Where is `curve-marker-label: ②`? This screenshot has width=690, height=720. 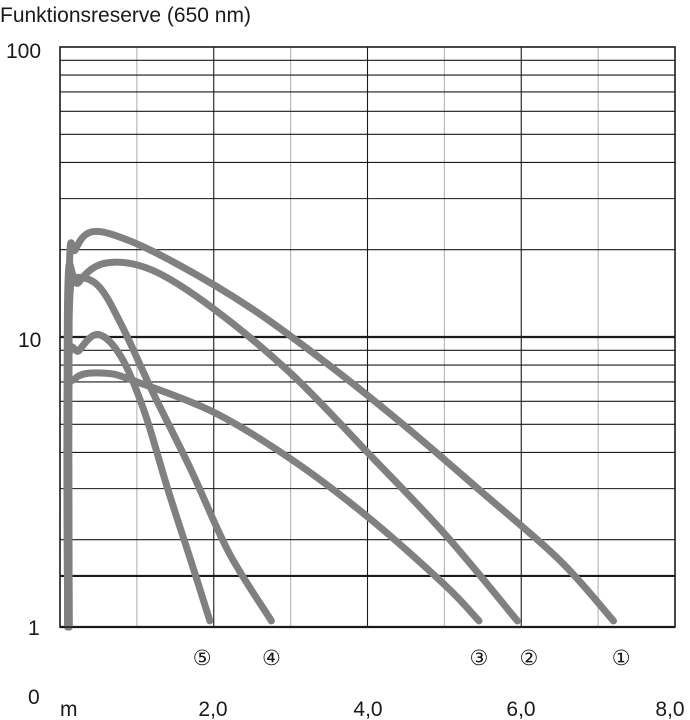
curve-marker-label: ② is located at coordinates (529, 658).